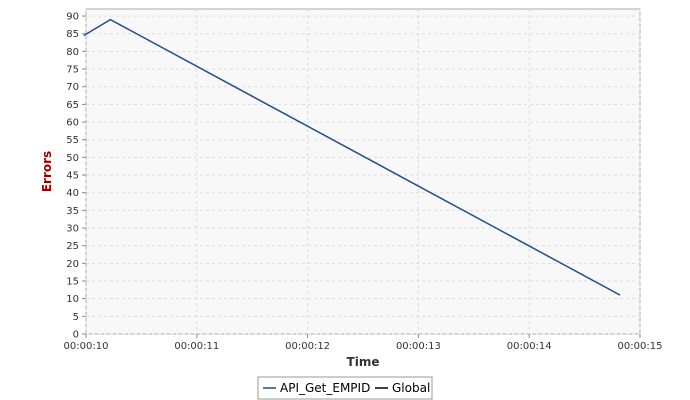 The image size is (690, 400). I want to click on y-tick-label: 50, so click(72, 158).